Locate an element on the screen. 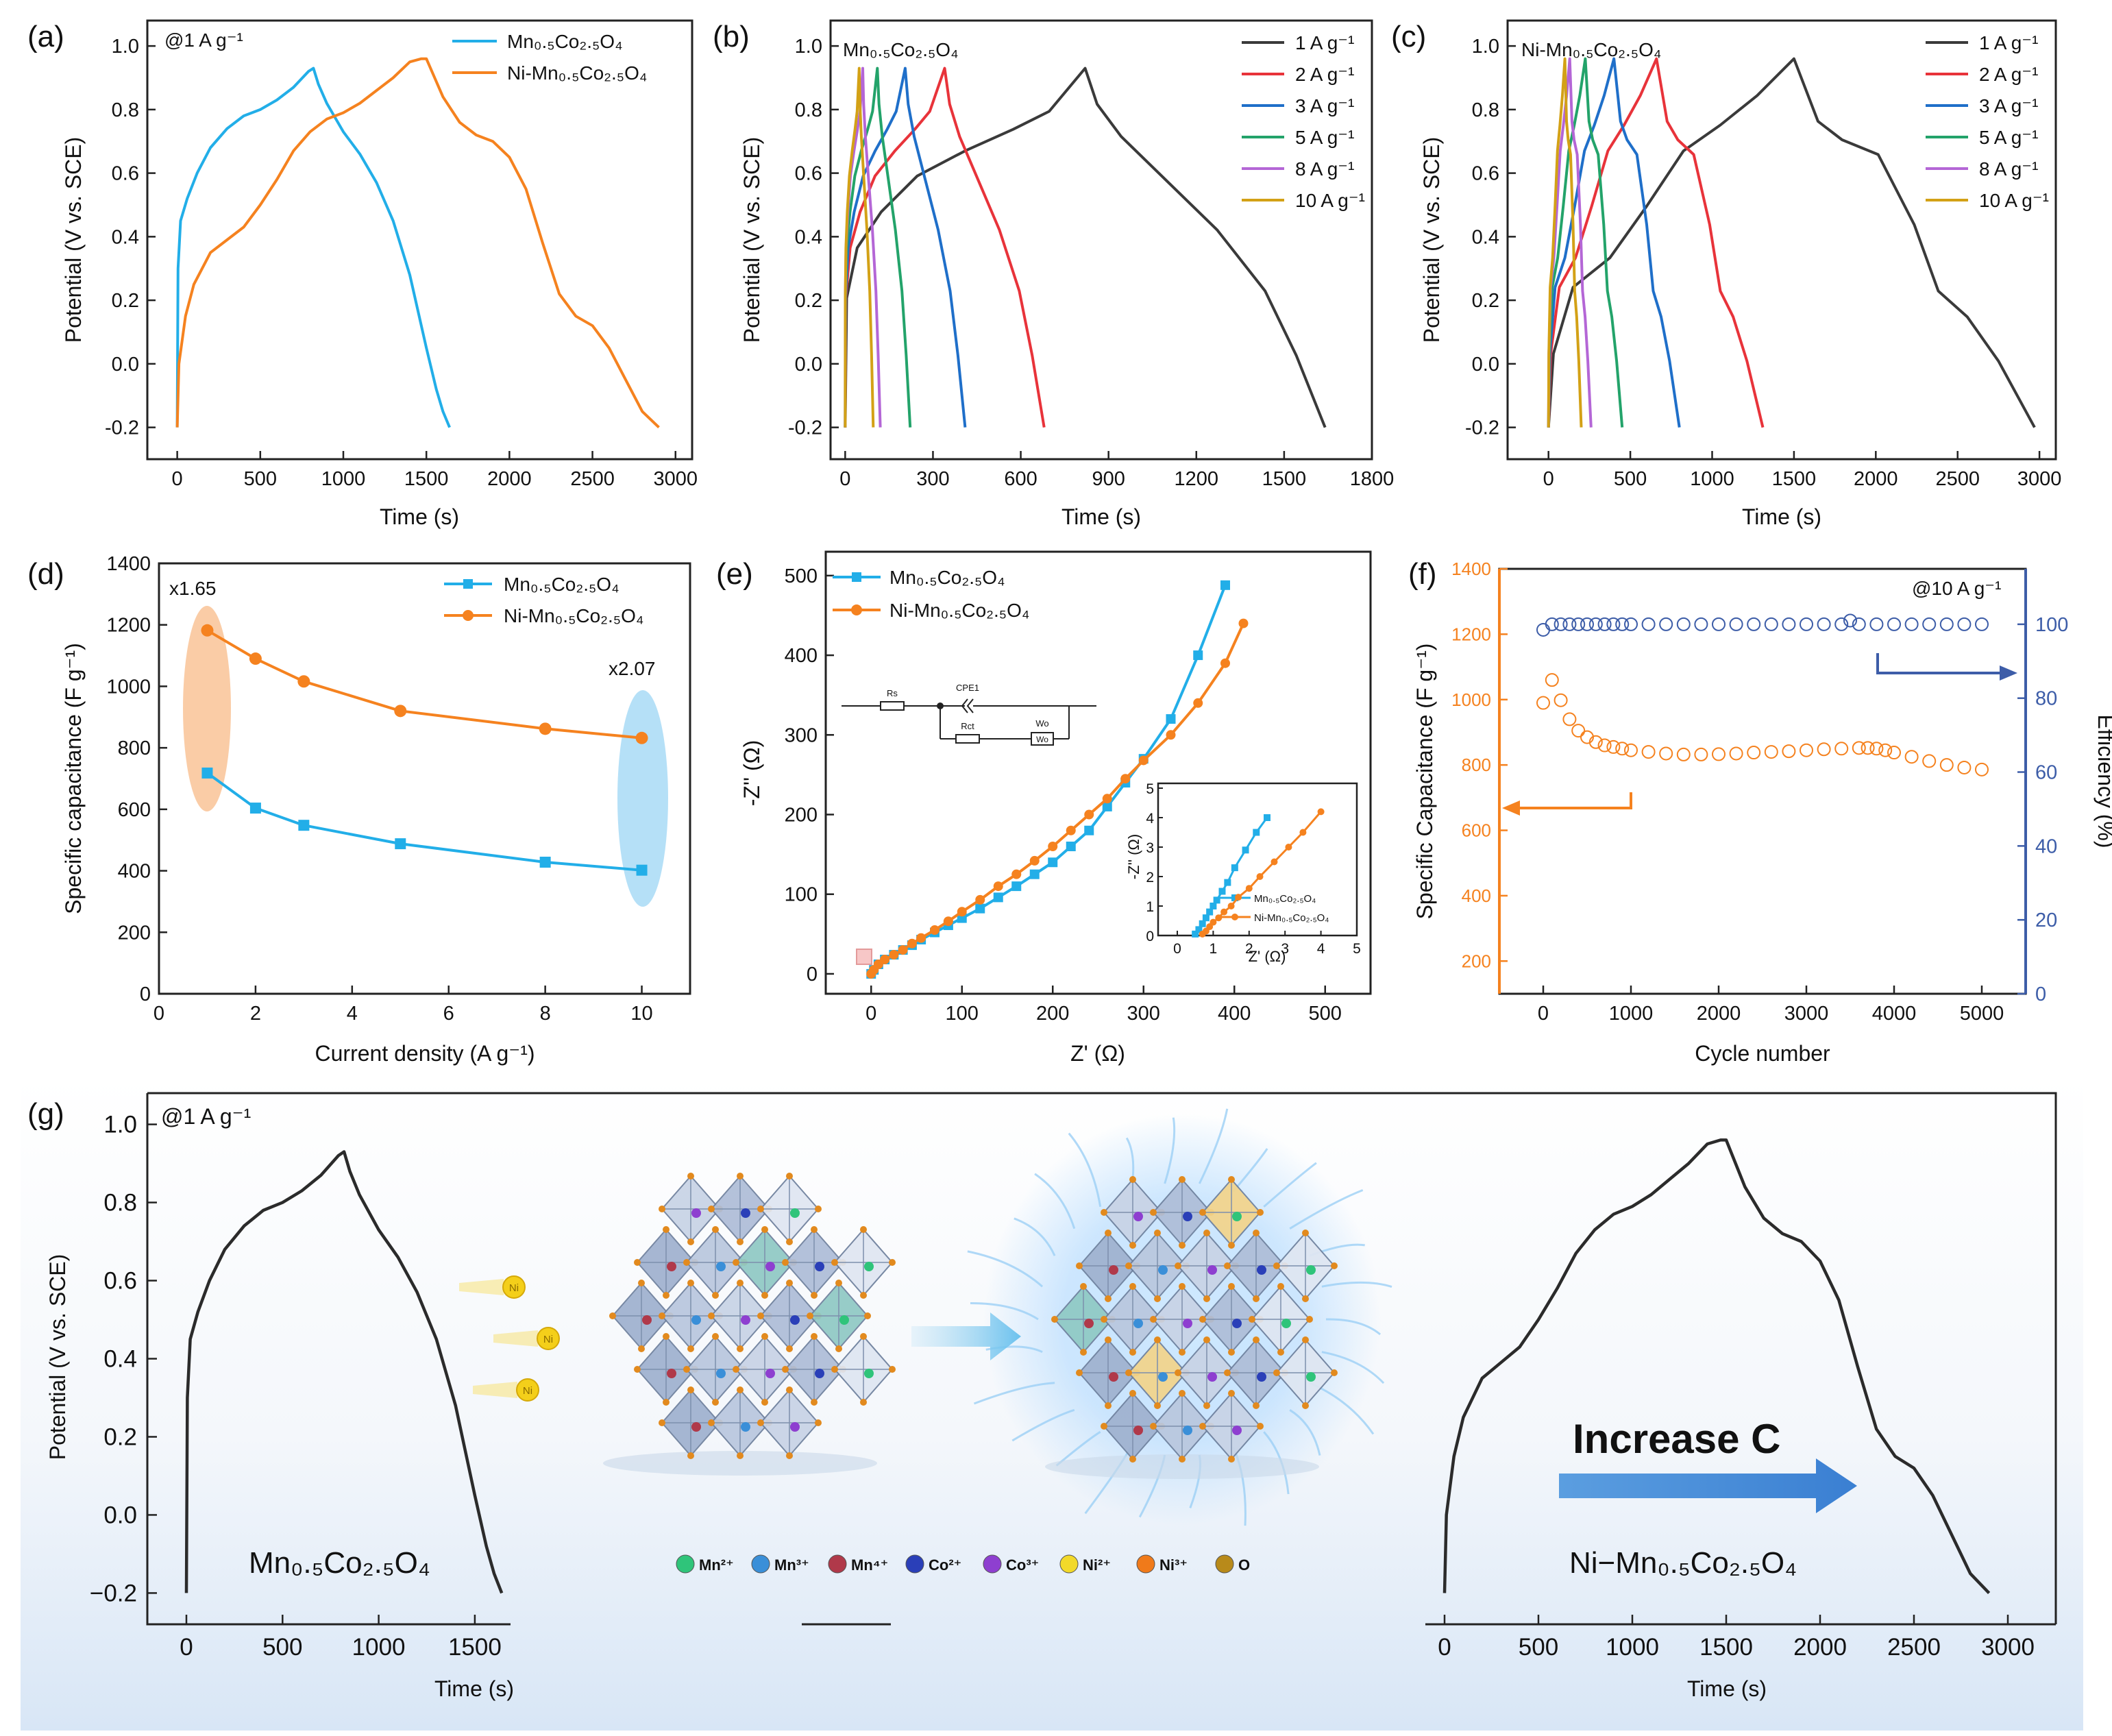 This screenshot has width=2112, height=1736. y-tick-label: 0 is located at coordinates (813, 975).